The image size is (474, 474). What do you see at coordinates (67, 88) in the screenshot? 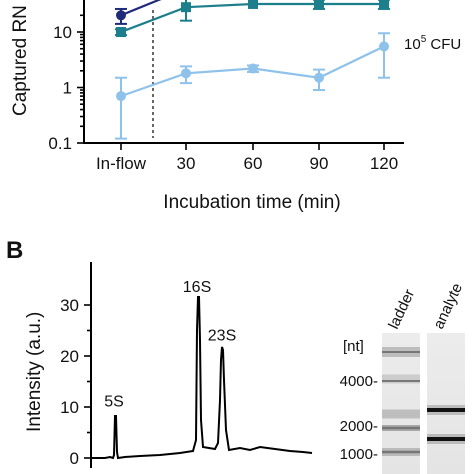
I see `y-tick-label: 1` at bounding box center [67, 88].